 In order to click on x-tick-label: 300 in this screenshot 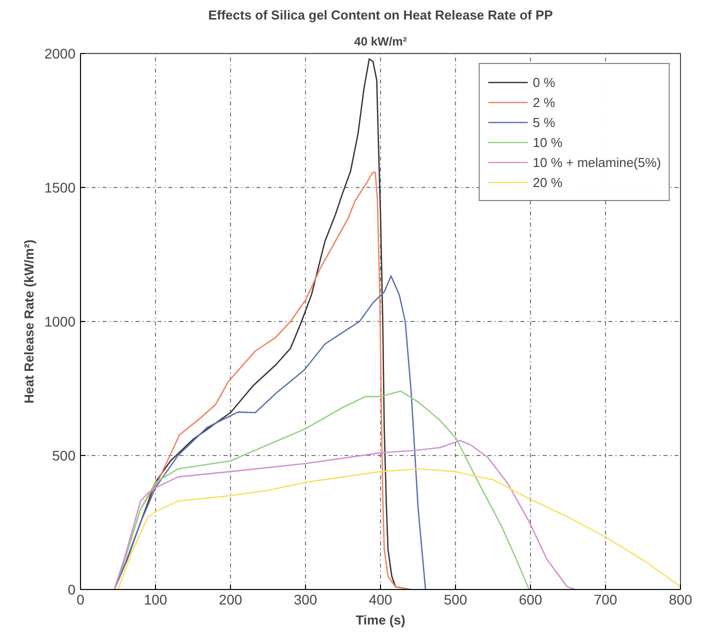, I will do `click(306, 600)`.